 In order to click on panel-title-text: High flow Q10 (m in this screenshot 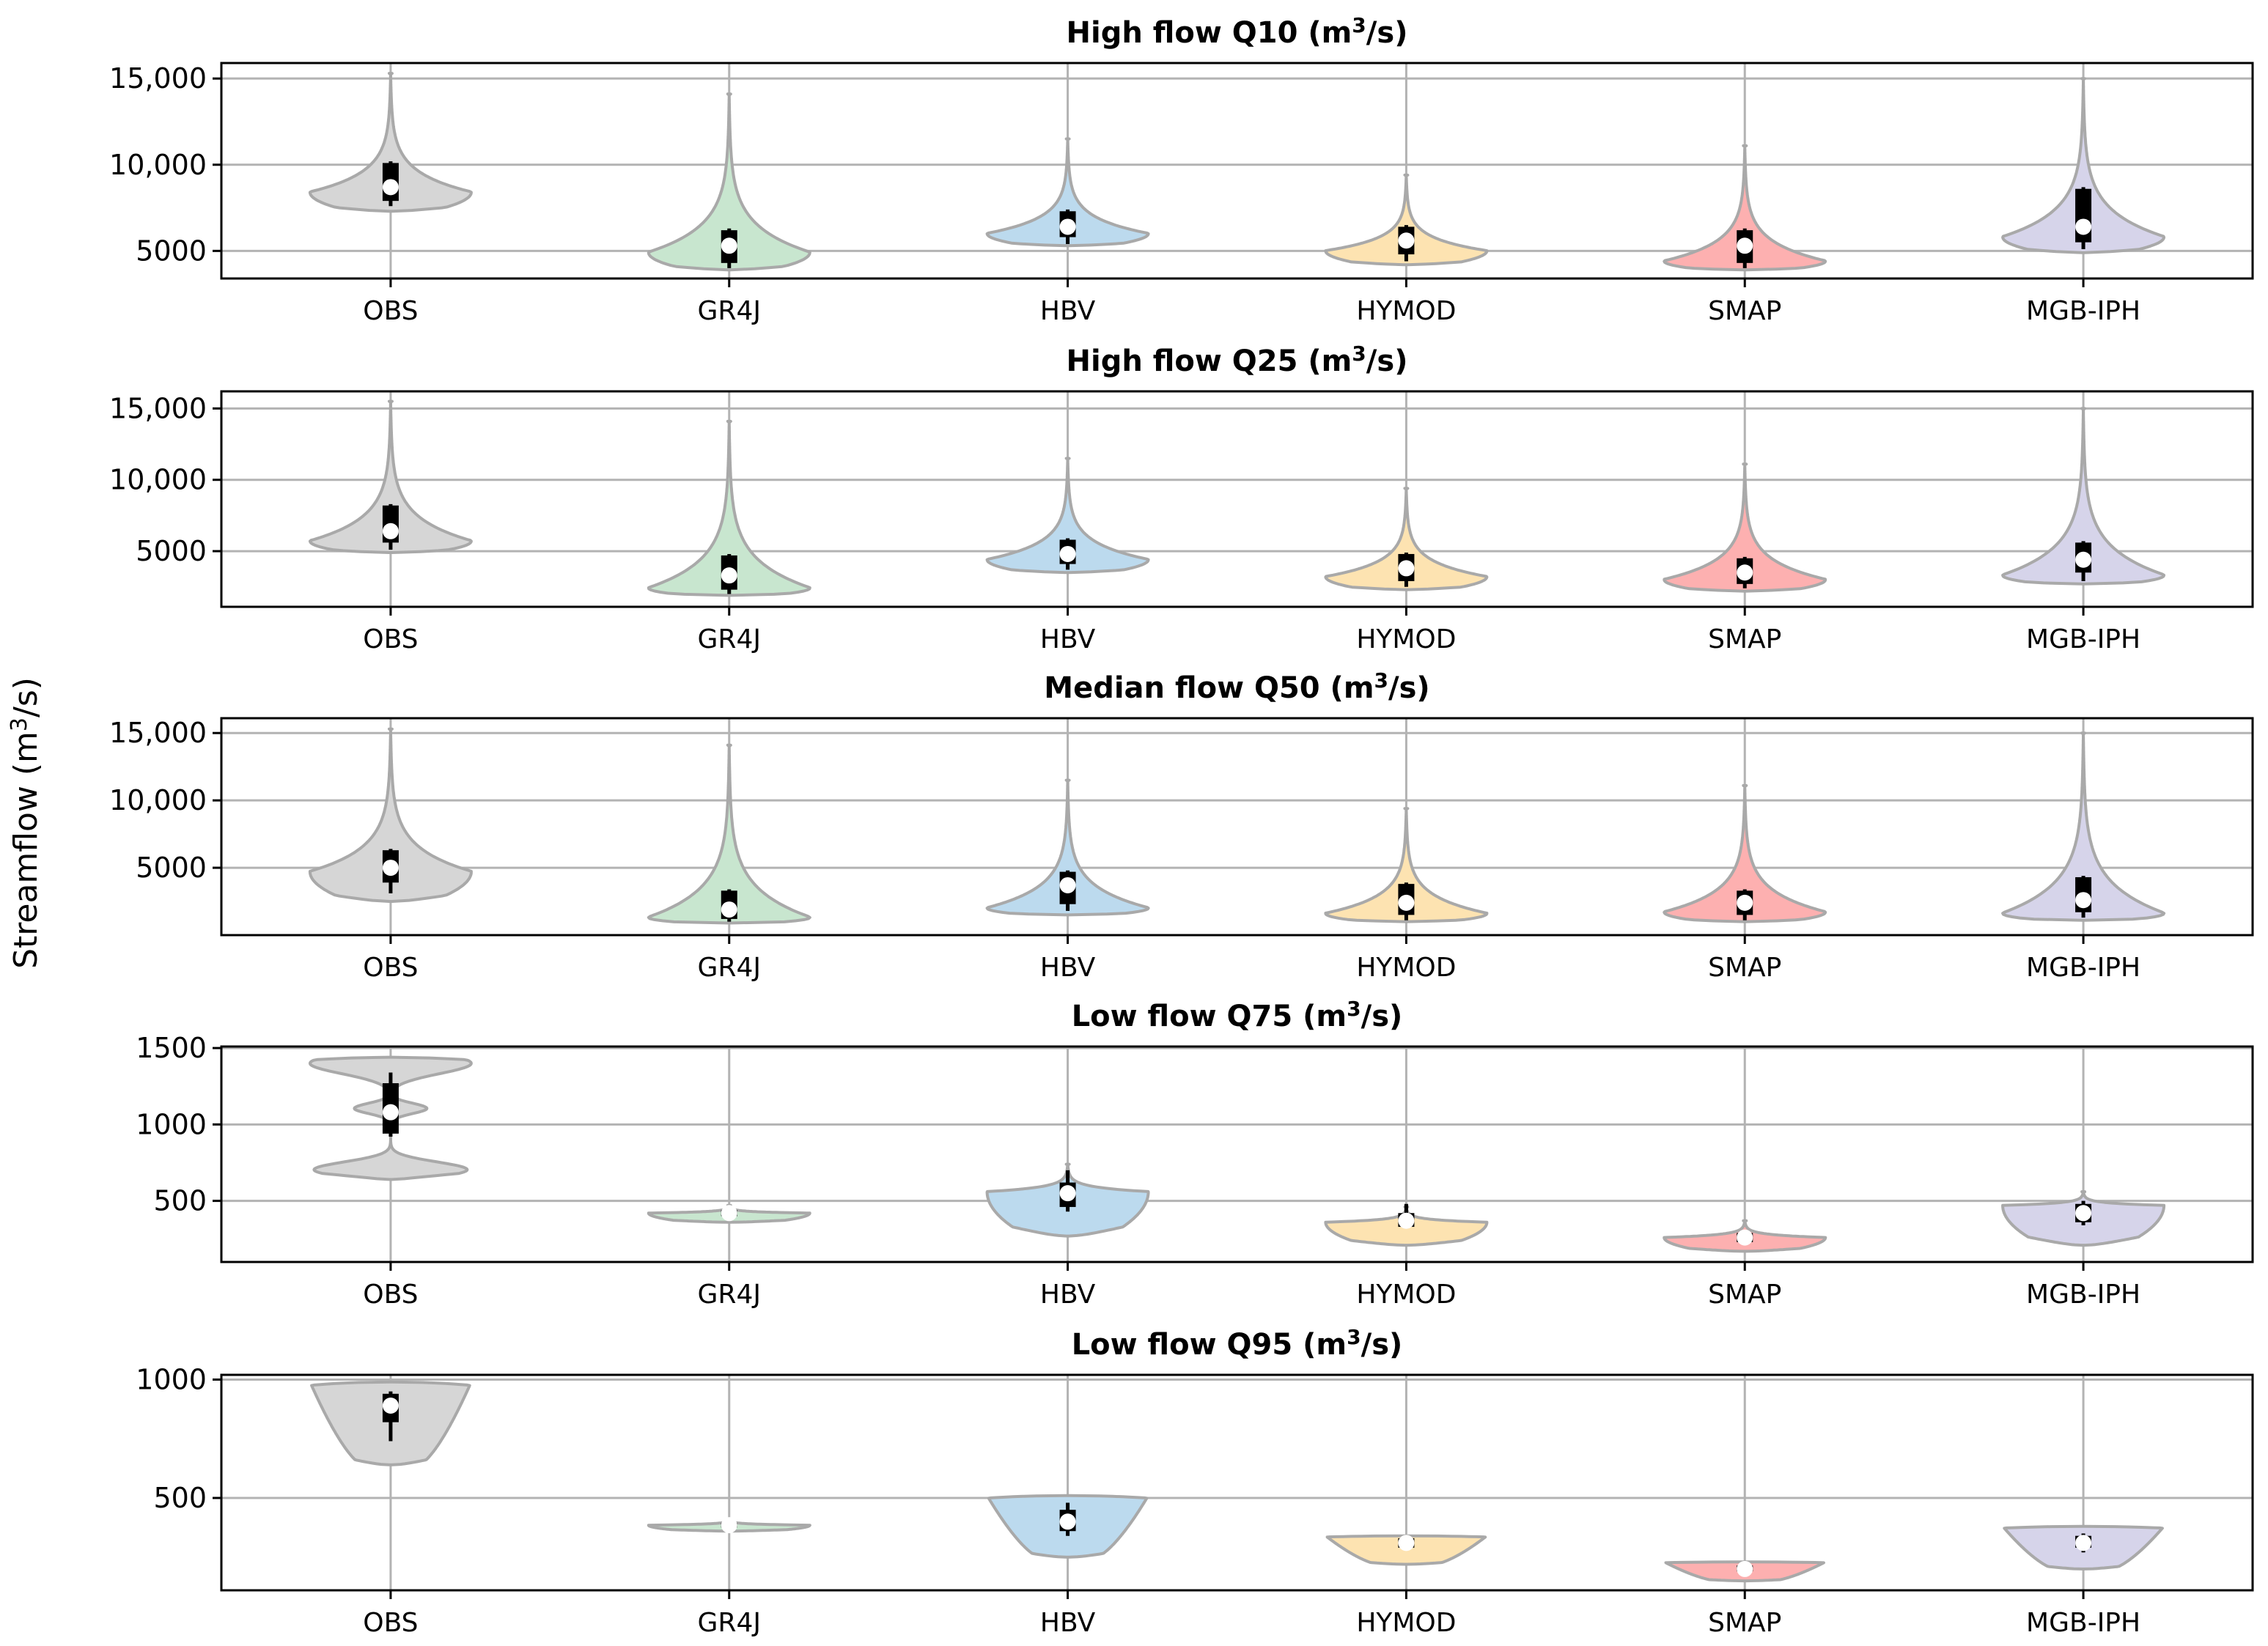, I will do `click(1209, 33)`.